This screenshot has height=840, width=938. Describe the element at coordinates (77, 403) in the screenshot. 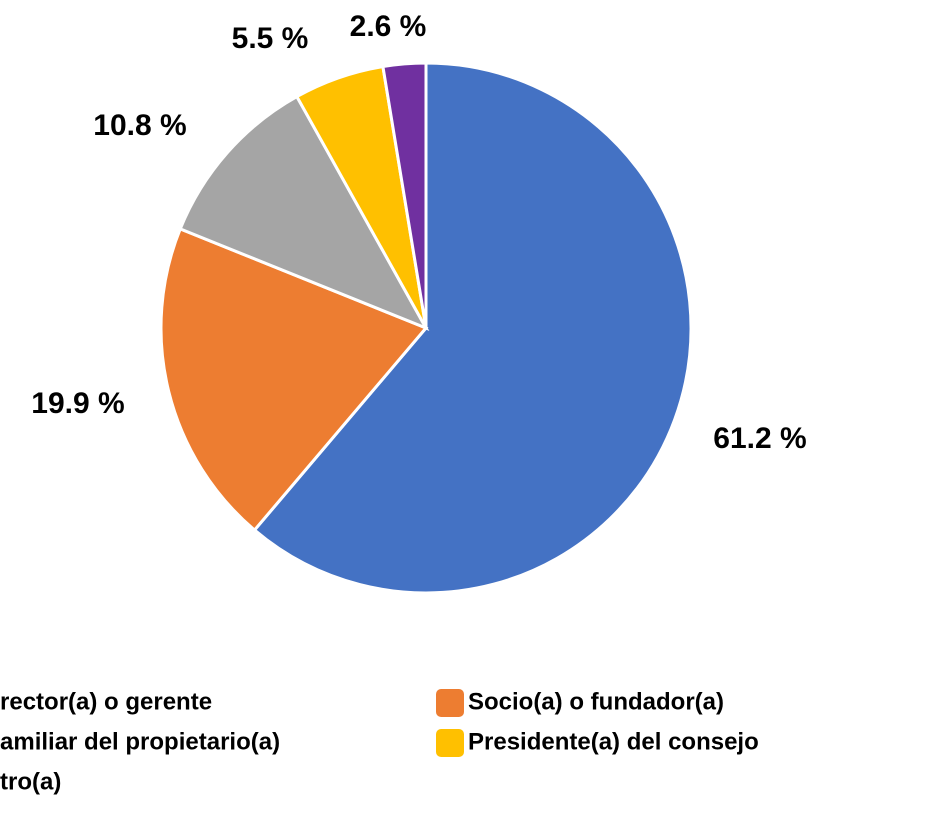

I see `data-label: 19.9 %` at that location.